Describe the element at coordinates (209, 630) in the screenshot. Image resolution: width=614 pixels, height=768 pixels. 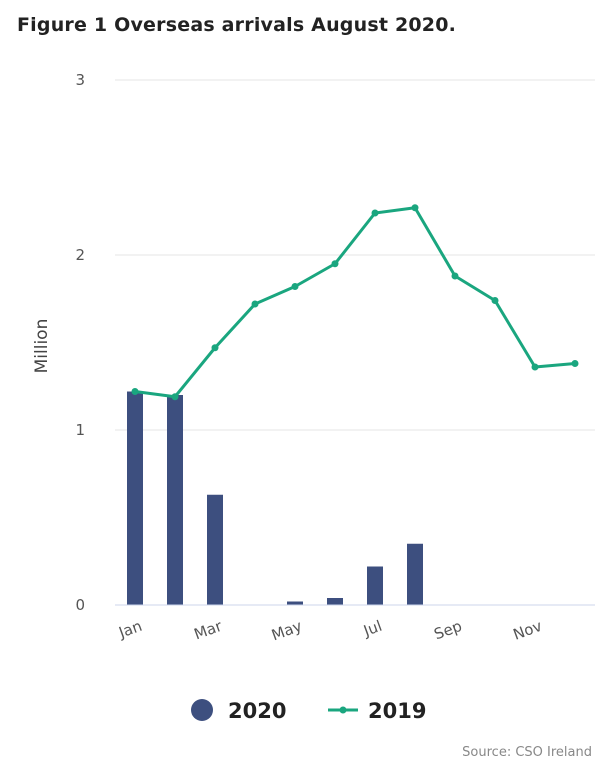
I see `x-tick-label: Mar` at that location.